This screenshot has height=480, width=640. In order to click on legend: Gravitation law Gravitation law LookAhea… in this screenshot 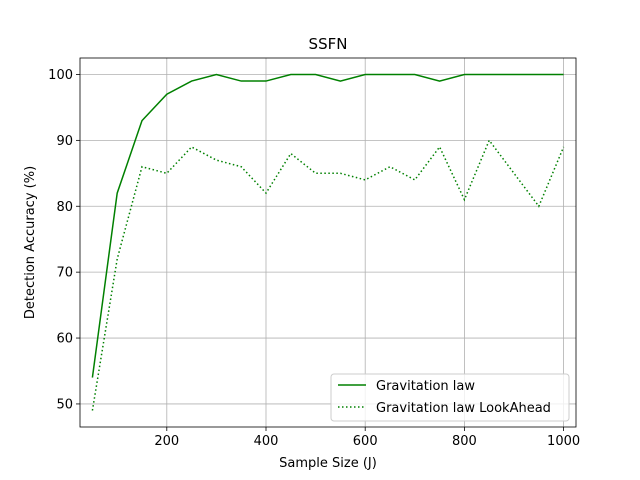, I will do `click(450, 397)`.